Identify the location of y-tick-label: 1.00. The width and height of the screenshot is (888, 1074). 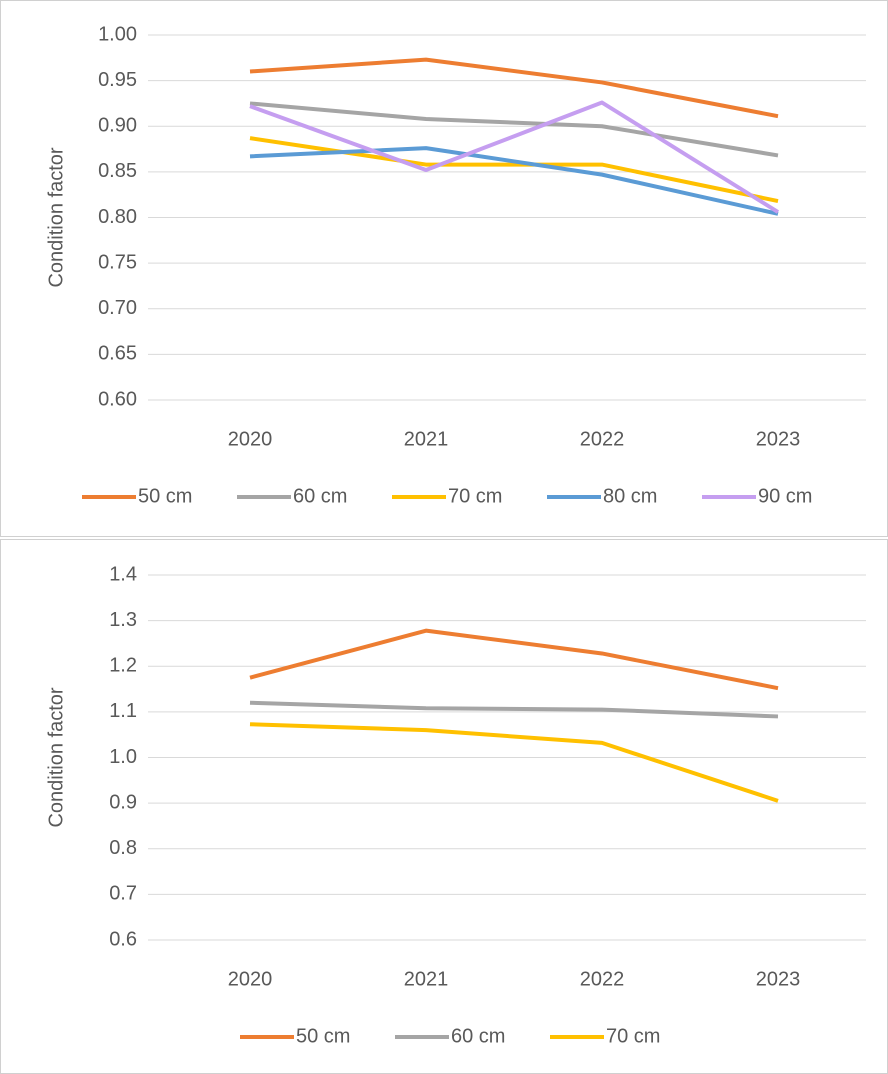
(117, 34).